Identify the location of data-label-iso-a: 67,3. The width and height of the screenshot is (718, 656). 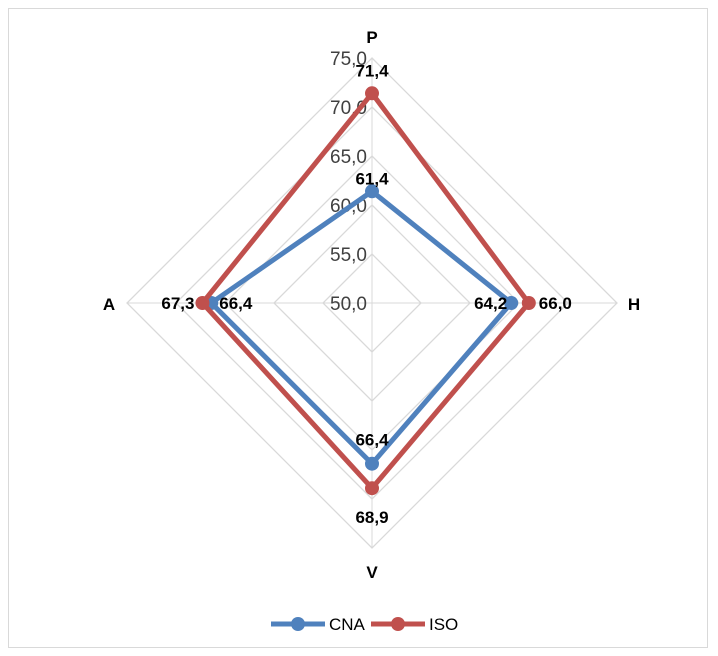
(177, 303).